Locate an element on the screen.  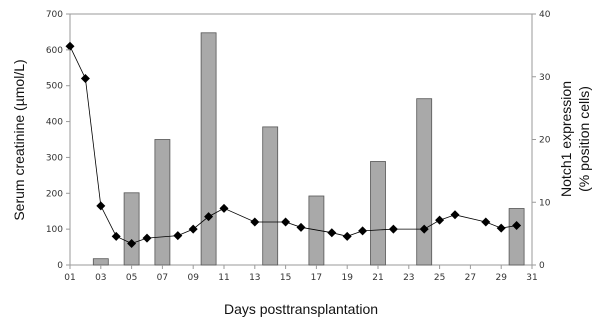
right-tick-label: 20 is located at coordinates (545, 141).